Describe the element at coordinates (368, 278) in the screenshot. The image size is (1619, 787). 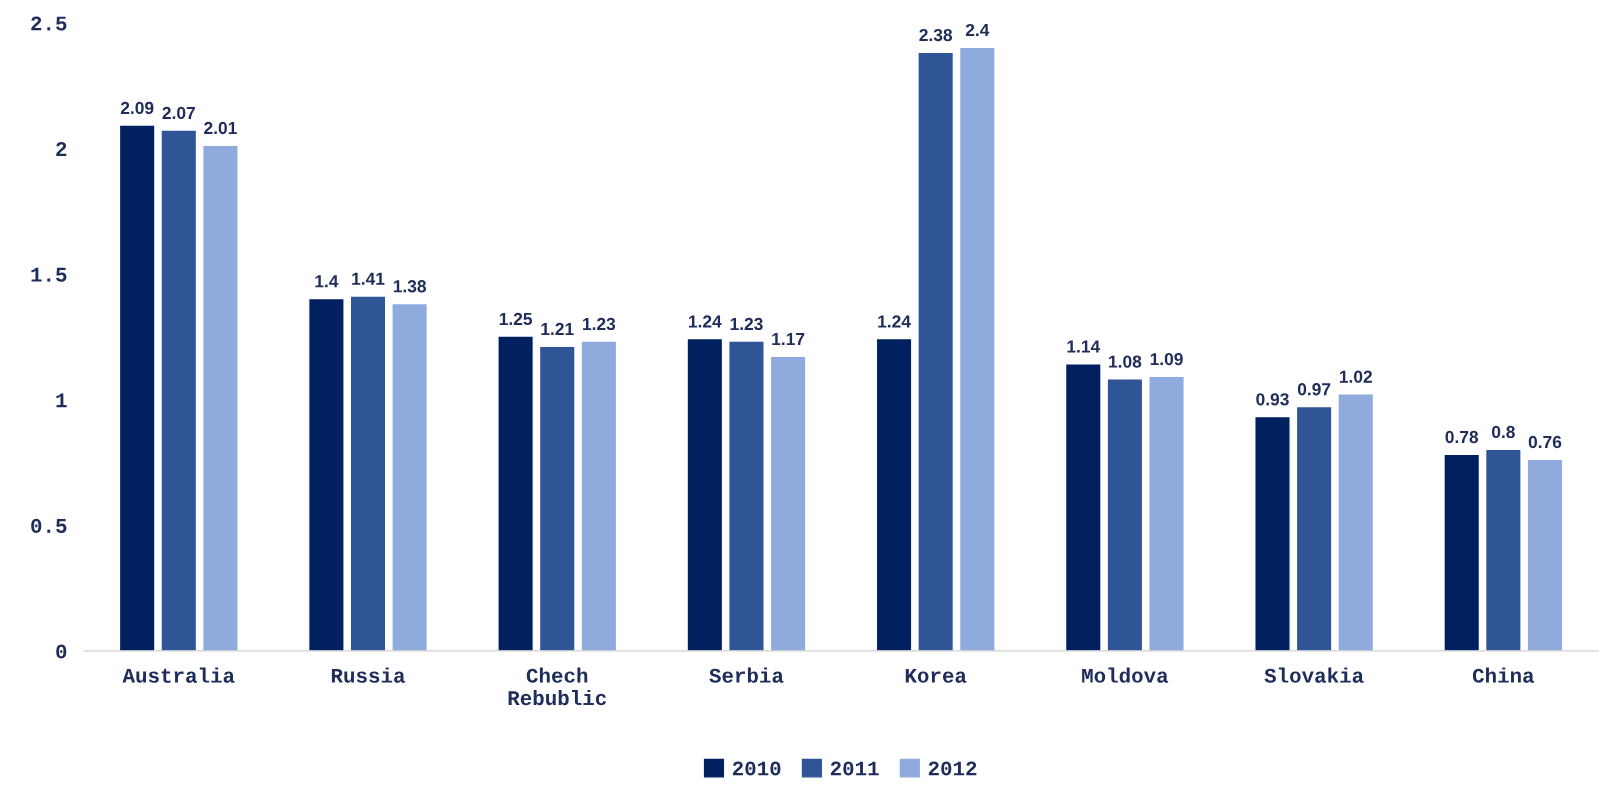
I see `data-label: 1.41` at that location.